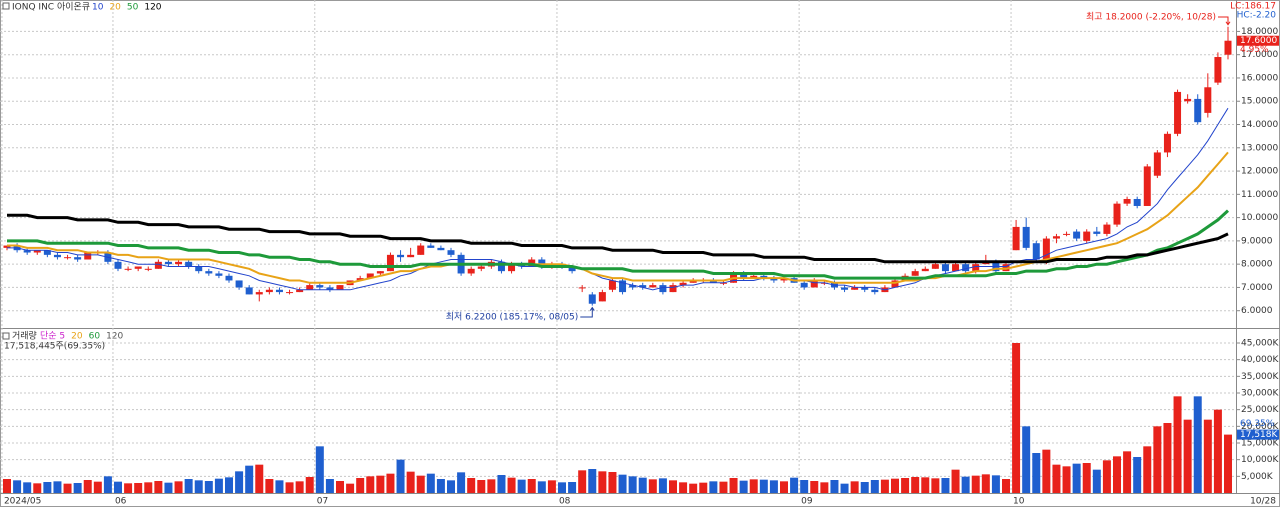 Image resolution: width=1280 pixels, height=507 pixels. Describe the element at coordinates (1253, 7) in the screenshot. I see `lc-label: LC:186.17` at that location.